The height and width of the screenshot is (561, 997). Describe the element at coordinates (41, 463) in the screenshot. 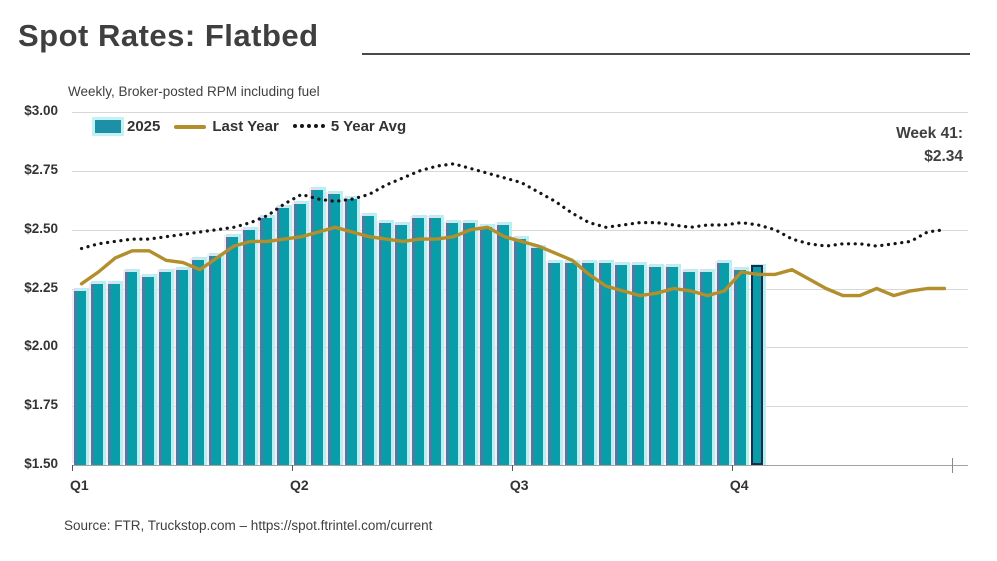

I see `y-axis-tick-label: $1.50` at that location.